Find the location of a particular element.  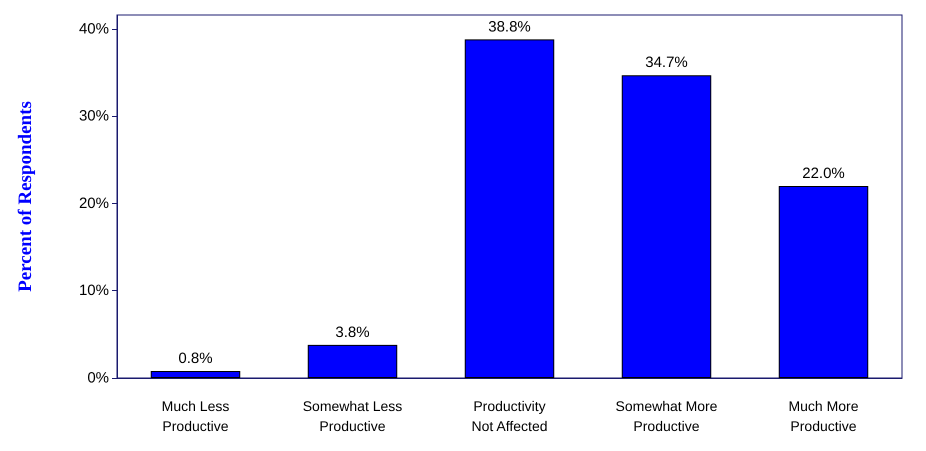

x-tick-label: Much More Productive is located at coordinates (823, 416).